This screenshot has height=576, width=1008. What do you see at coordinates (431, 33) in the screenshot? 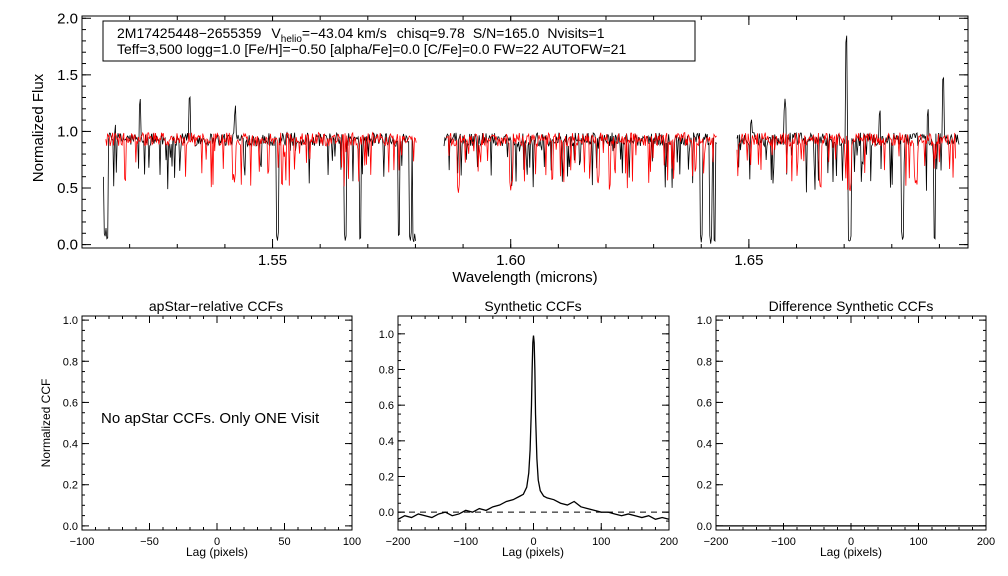
I see `chisq-value: chisq=9.78` at bounding box center [431, 33].